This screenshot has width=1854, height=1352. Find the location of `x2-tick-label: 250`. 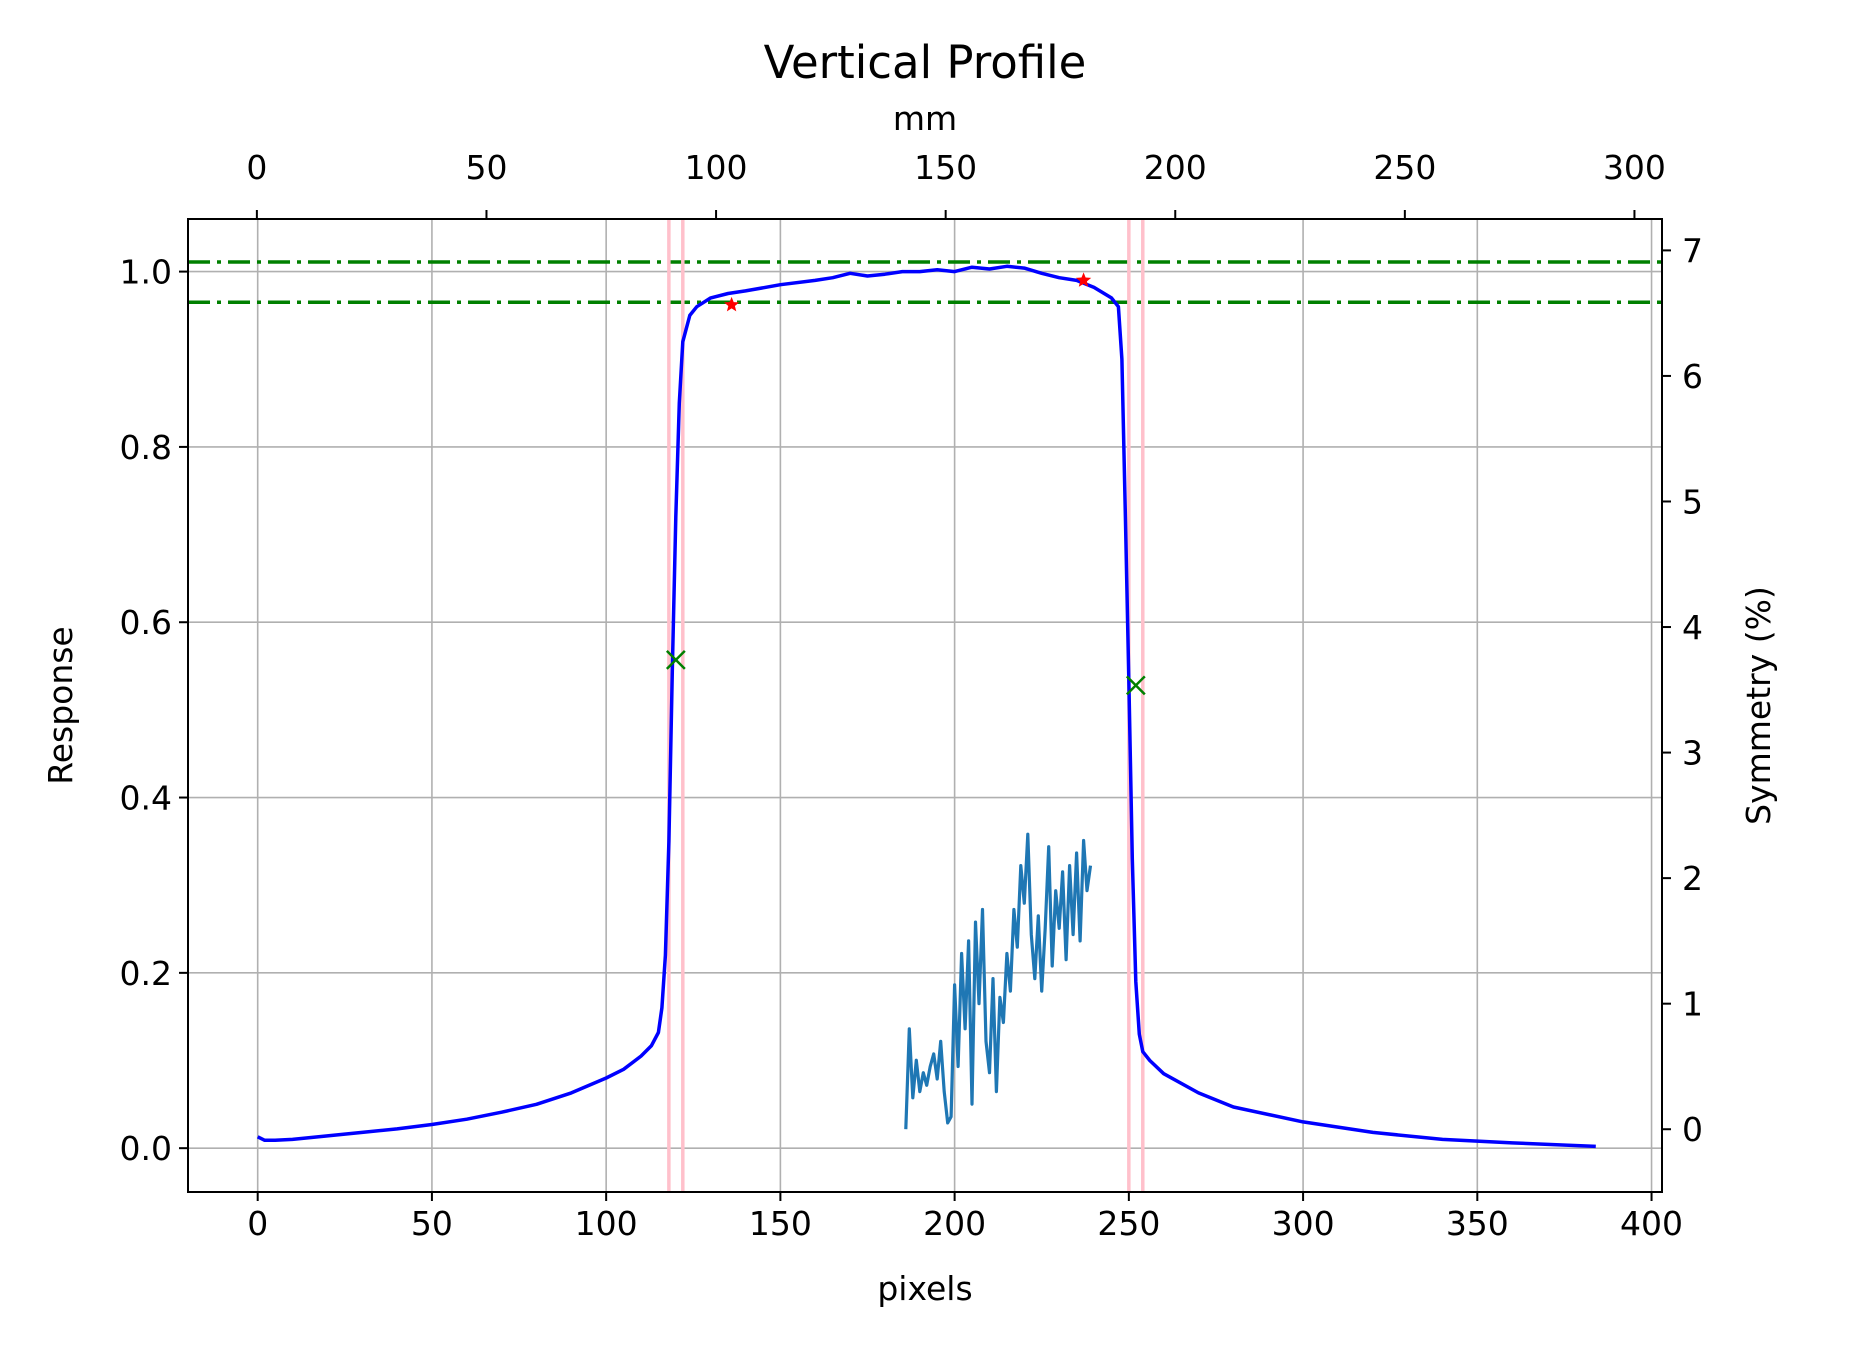

x2-tick-label: 250 is located at coordinates (1404, 167).